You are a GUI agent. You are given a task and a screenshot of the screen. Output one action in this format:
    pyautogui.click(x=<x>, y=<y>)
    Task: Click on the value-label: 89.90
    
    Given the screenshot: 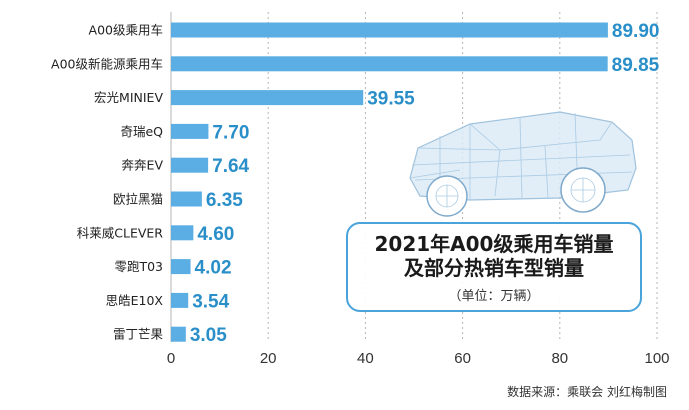 What is the action you would take?
    pyautogui.click(x=636, y=31)
    